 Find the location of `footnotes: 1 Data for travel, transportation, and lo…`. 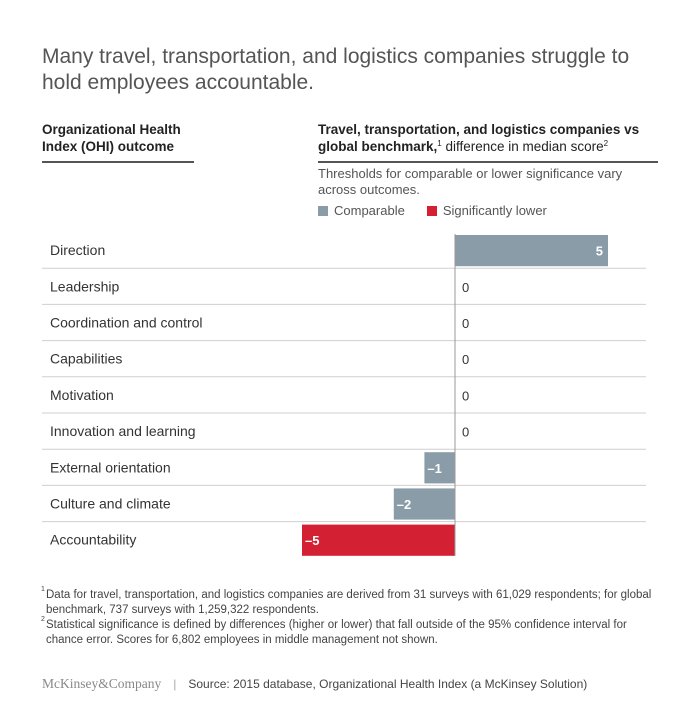

footnotes: 1 Data for travel, transportation, and lo… is located at coordinates (351, 617).